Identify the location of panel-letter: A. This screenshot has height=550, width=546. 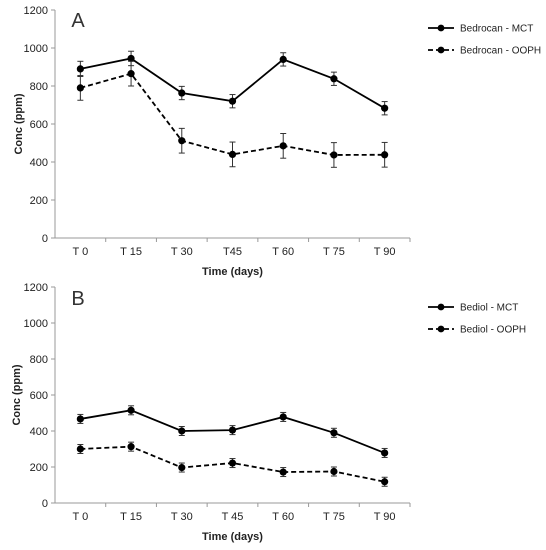
(78, 21).